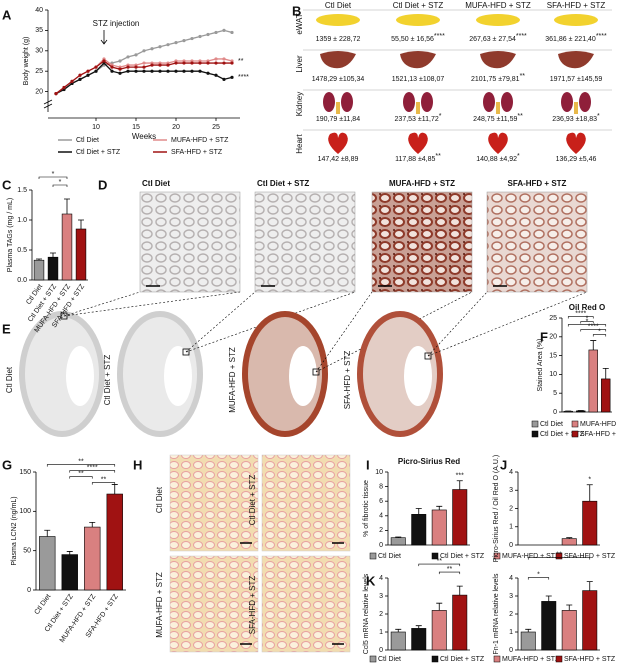 This screenshot has width=617, height=664. What do you see at coordinates (544, 336) in the screenshot?
I see `panel-letter: F` at bounding box center [544, 336].